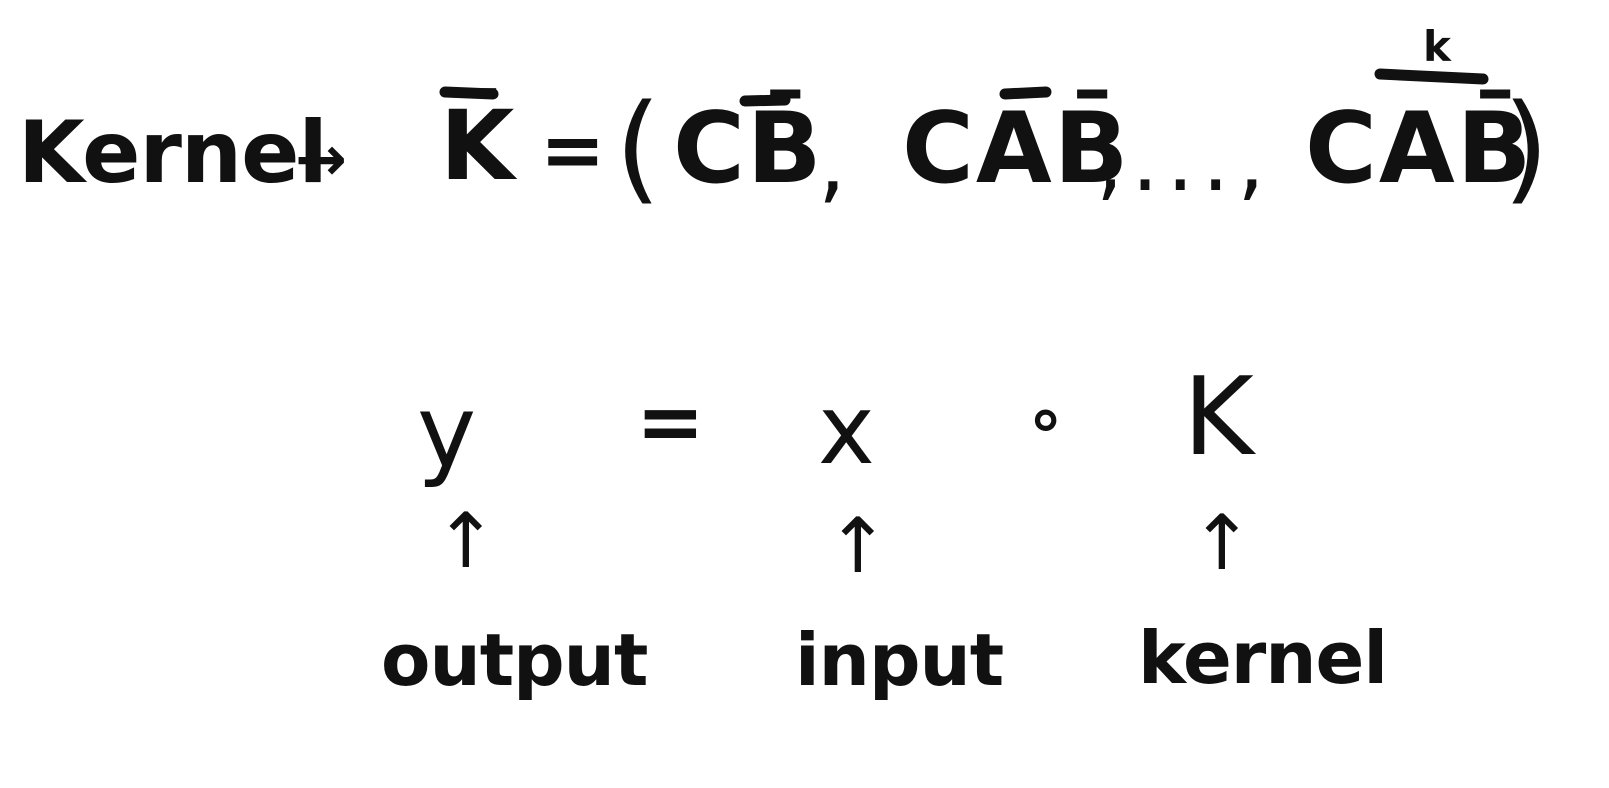  I want to click on k-symbol: K, so click(1218, 417).